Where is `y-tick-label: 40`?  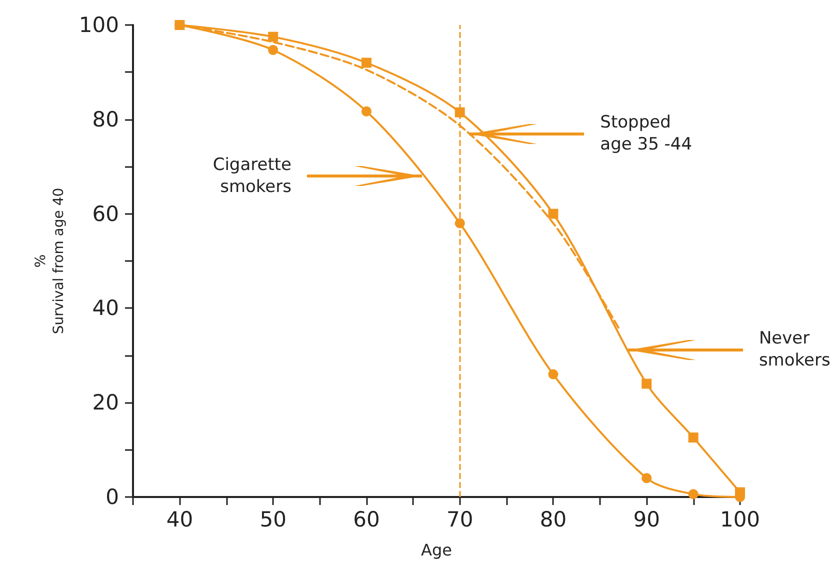
y-tick-label: 40 is located at coordinates (105, 308).